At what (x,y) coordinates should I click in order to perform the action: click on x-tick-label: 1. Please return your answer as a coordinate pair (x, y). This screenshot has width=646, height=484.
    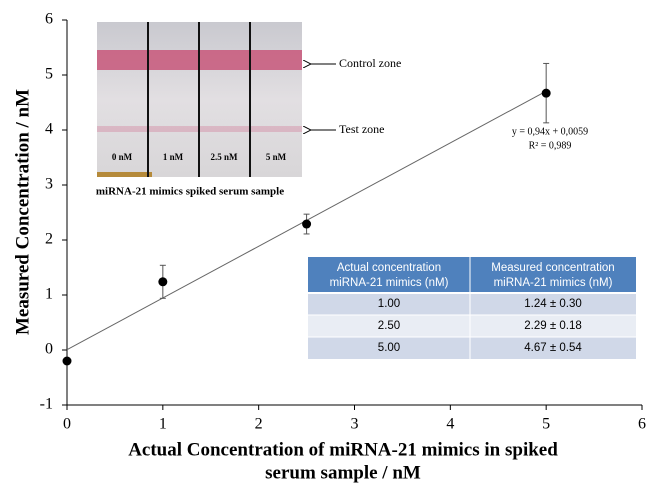
    Looking at the image, I should click on (163, 424).